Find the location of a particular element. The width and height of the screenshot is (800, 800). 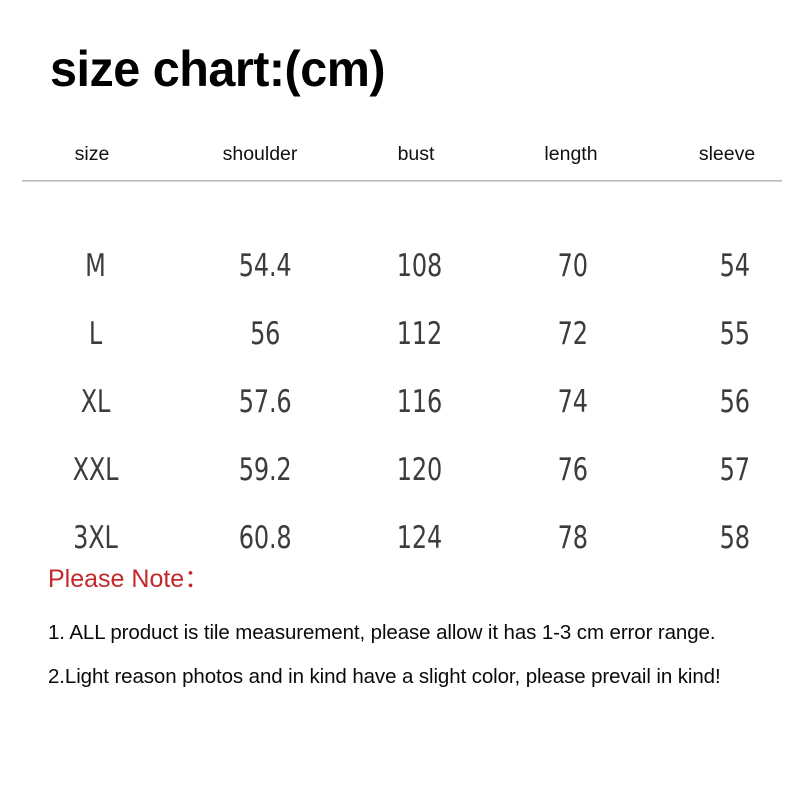

cell-sleeve: 54 is located at coordinates (734, 266).